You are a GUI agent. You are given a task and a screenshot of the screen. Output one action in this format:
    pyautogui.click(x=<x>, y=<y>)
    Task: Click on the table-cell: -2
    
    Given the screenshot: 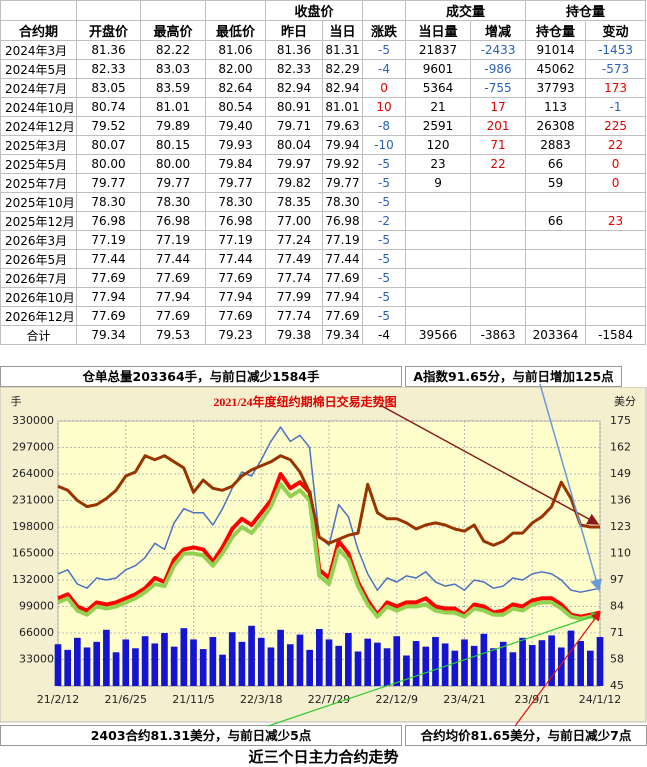 What is the action you would take?
    pyautogui.click(x=384, y=221)
    